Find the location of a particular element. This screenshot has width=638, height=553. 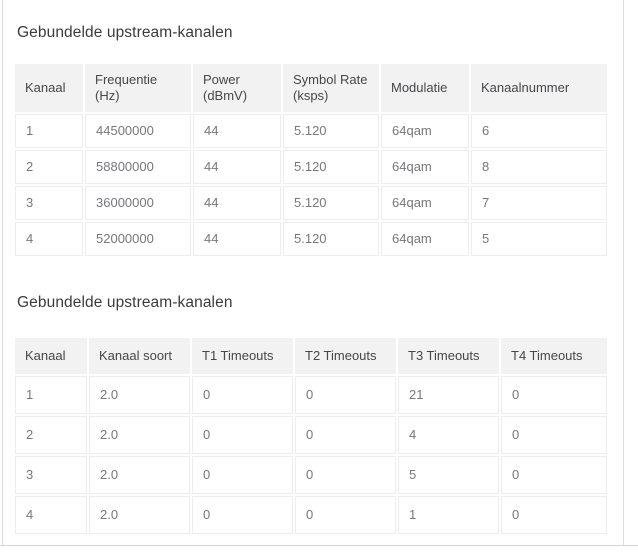

column-header: Frequentie (Hz) is located at coordinates (138, 88).